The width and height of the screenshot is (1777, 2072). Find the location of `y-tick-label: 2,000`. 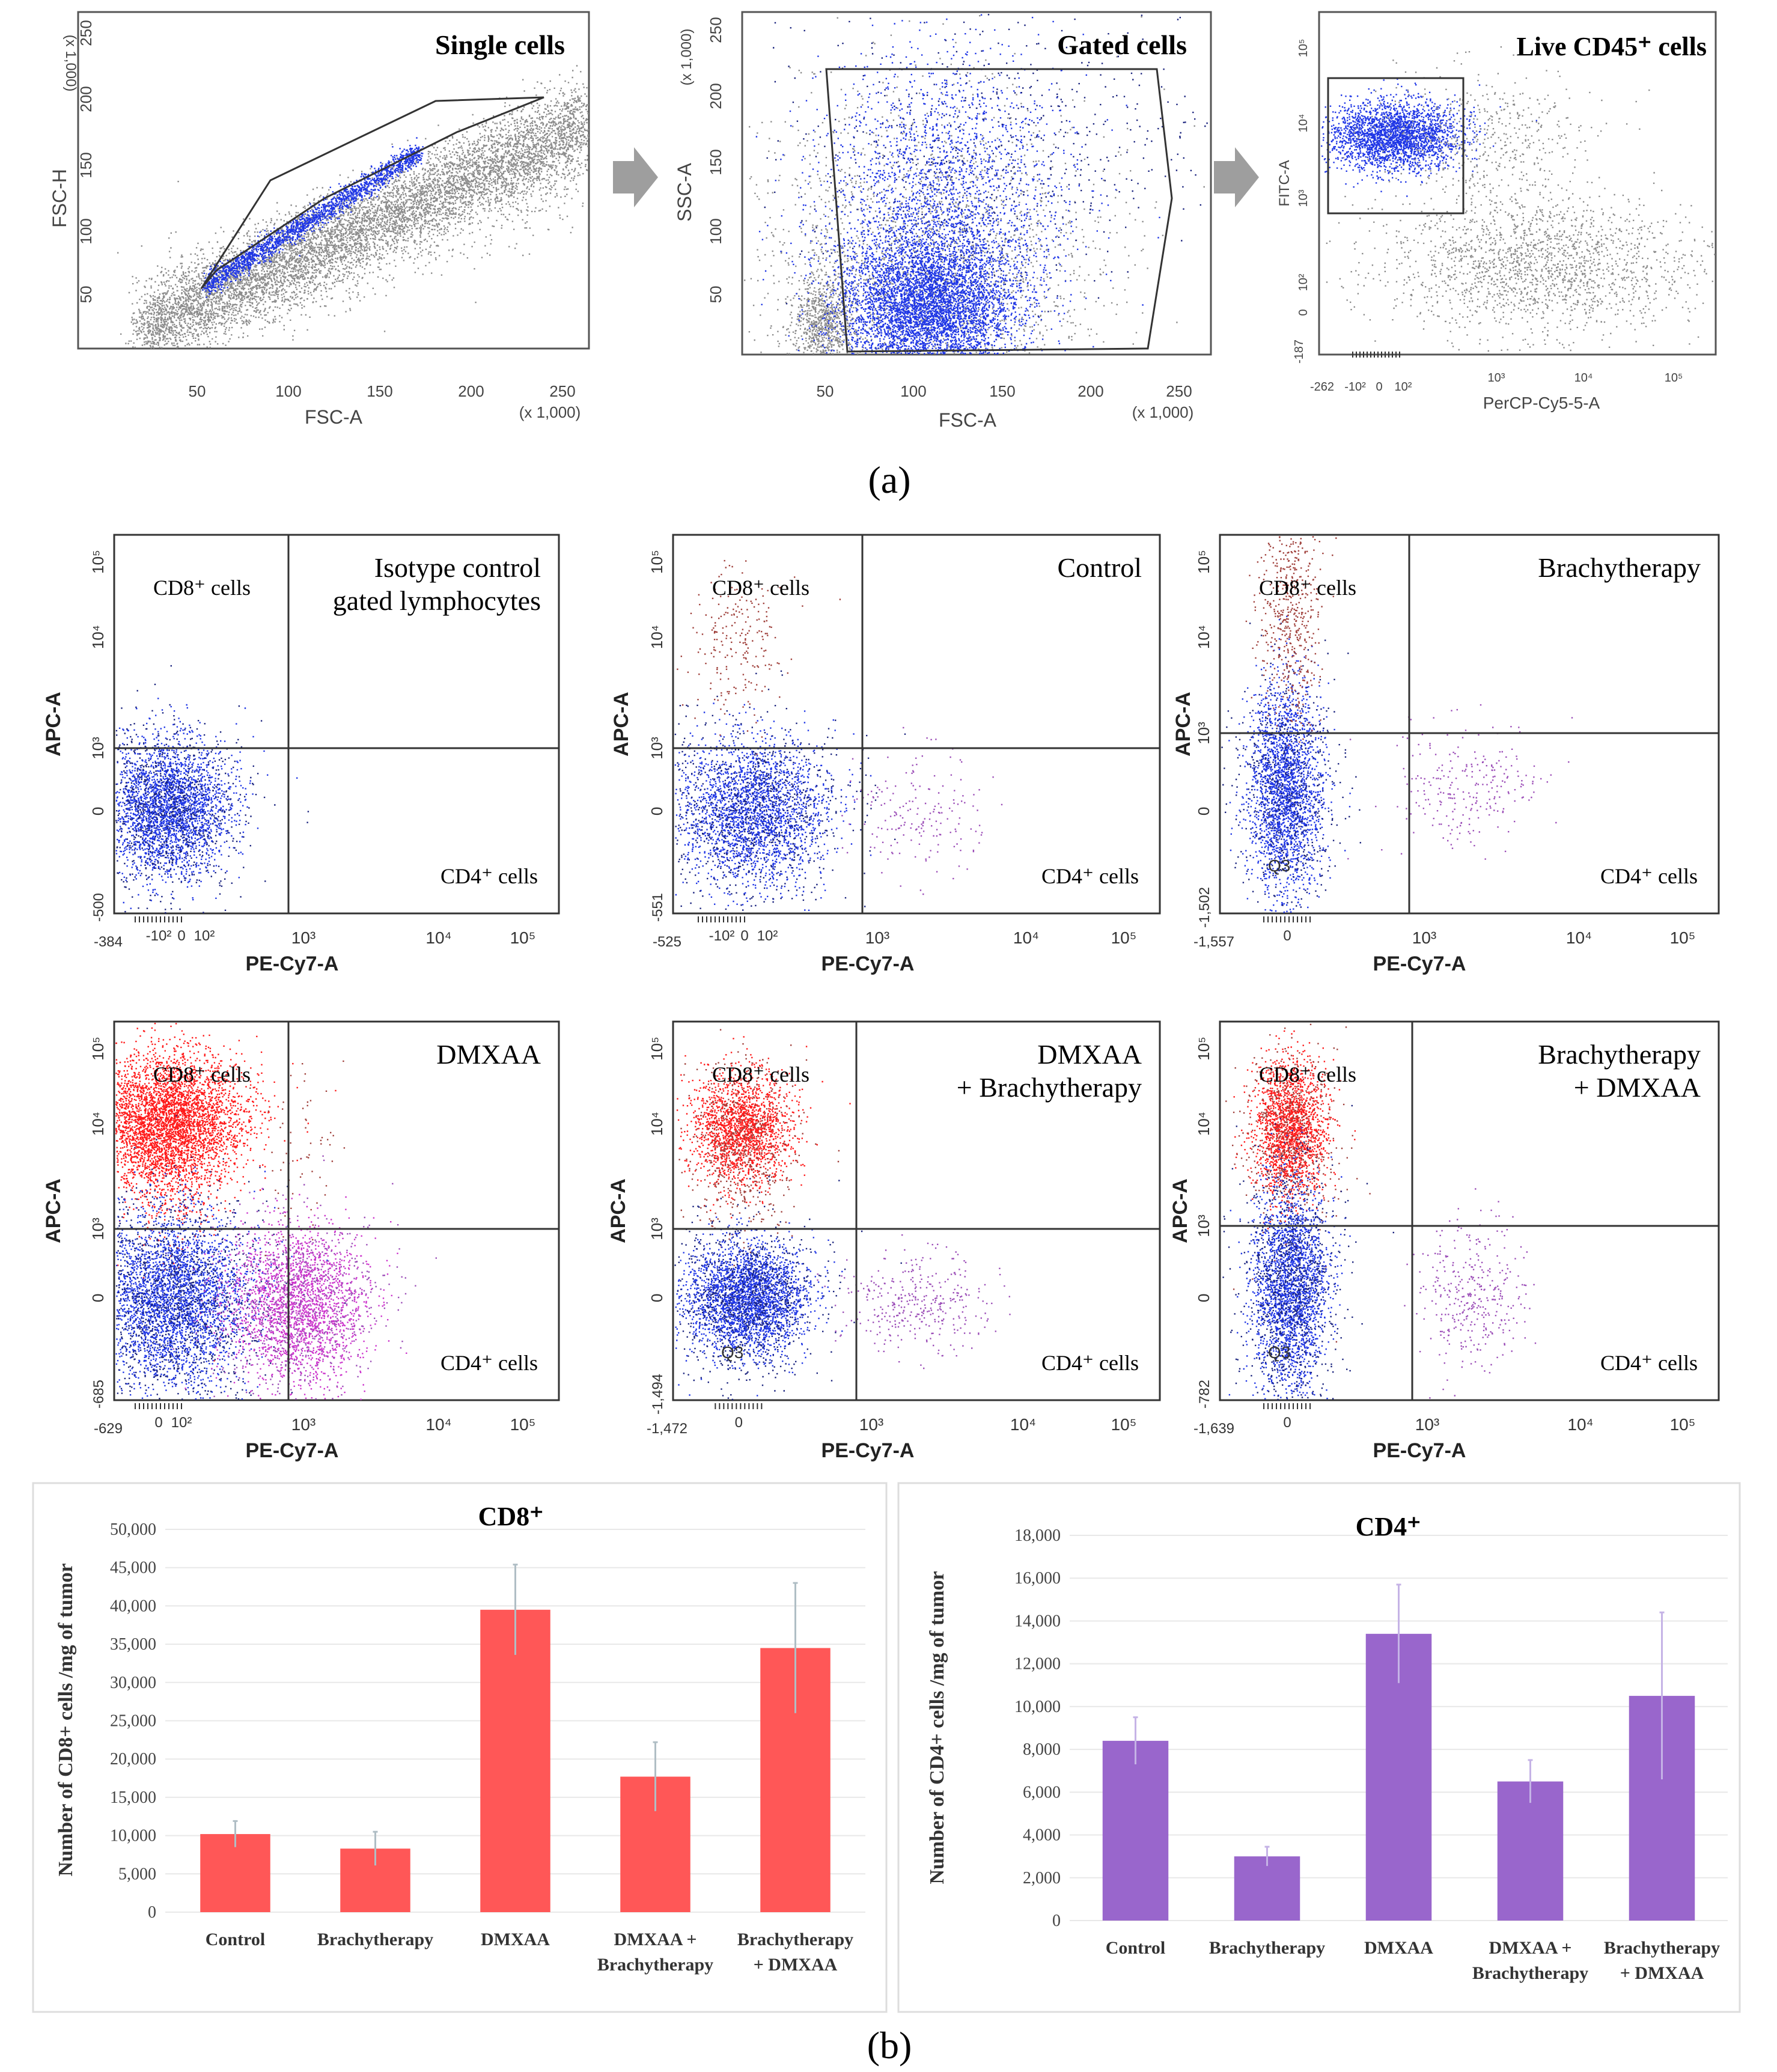

y-tick-label: 2,000 is located at coordinates (1042, 1878).